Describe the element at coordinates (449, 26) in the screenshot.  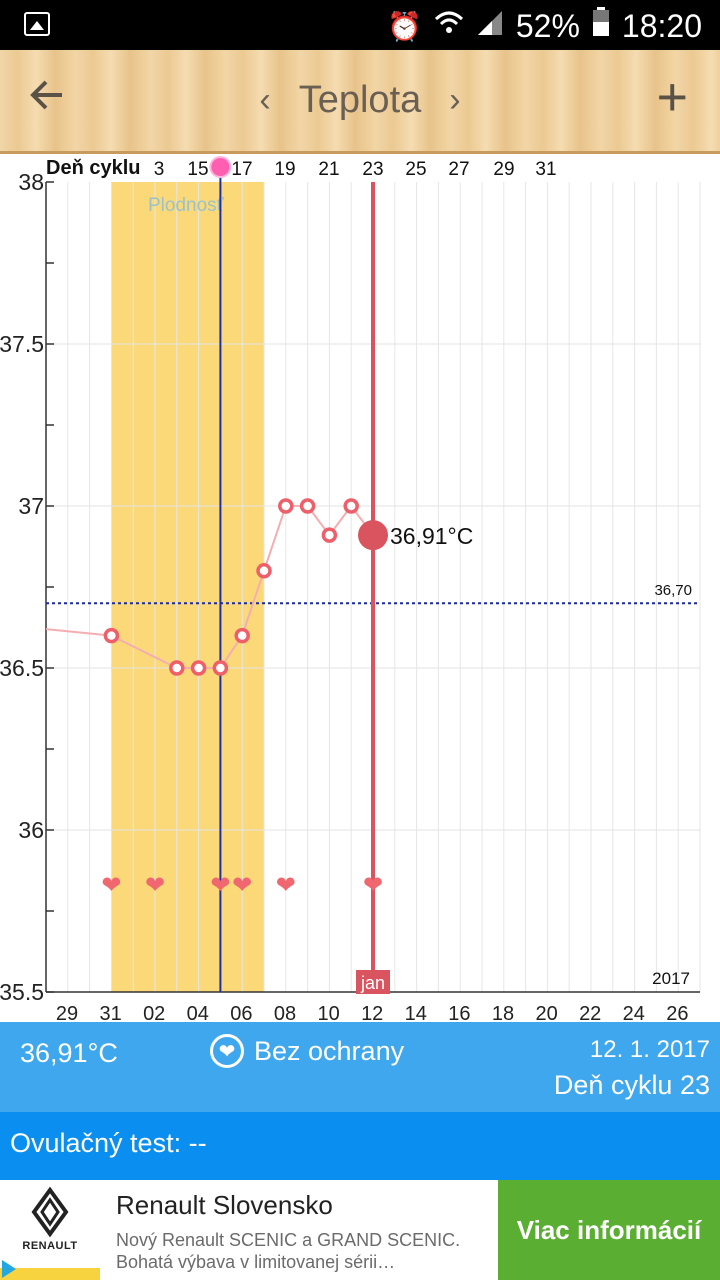
I see `wifi-icon` at that location.